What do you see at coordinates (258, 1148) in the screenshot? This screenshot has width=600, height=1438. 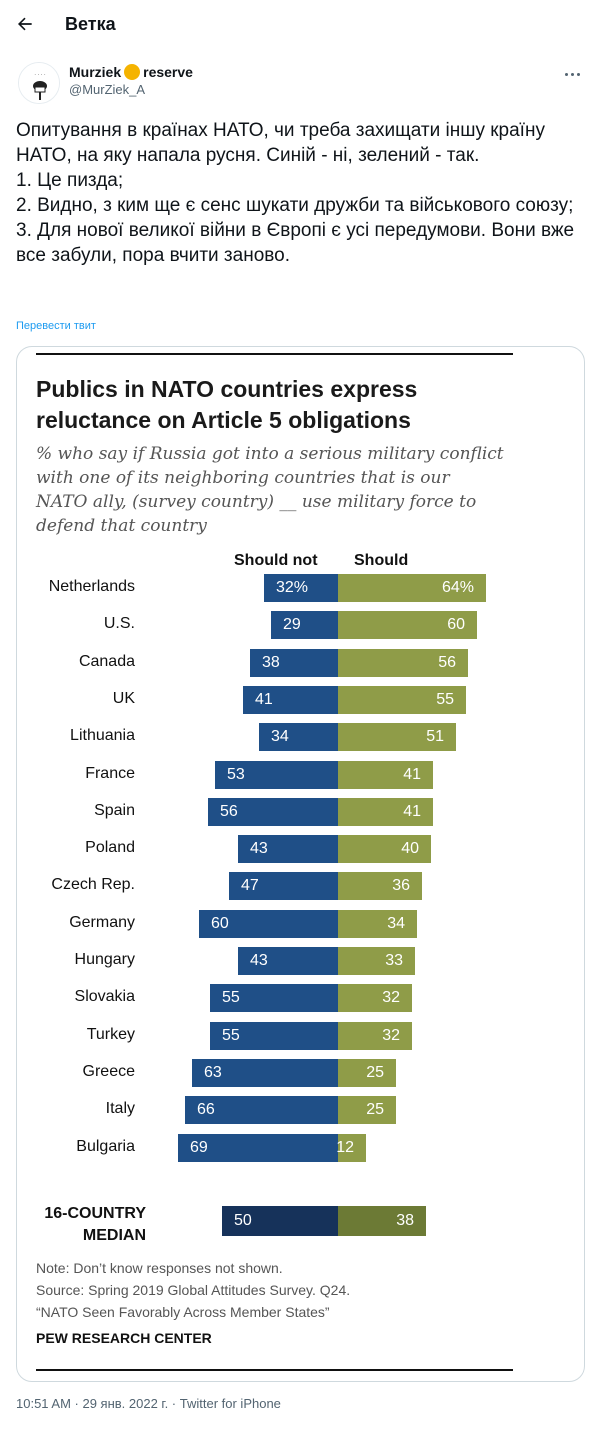 I see `bar-should-not: 69` at bounding box center [258, 1148].